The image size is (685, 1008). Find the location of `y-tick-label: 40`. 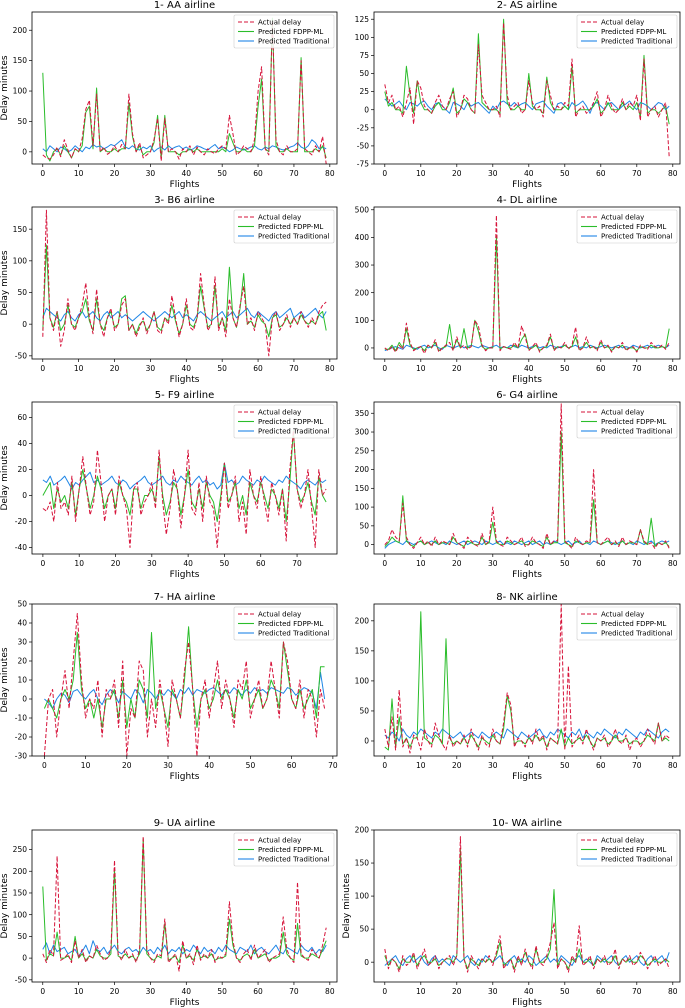

y-tick-label: 40 is located at coordinates (22, 623).